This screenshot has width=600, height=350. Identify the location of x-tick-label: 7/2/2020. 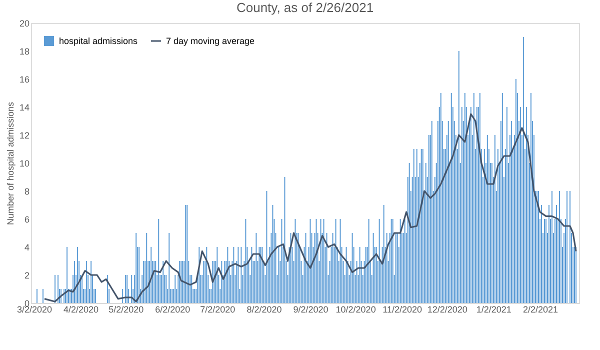
(218, 309).